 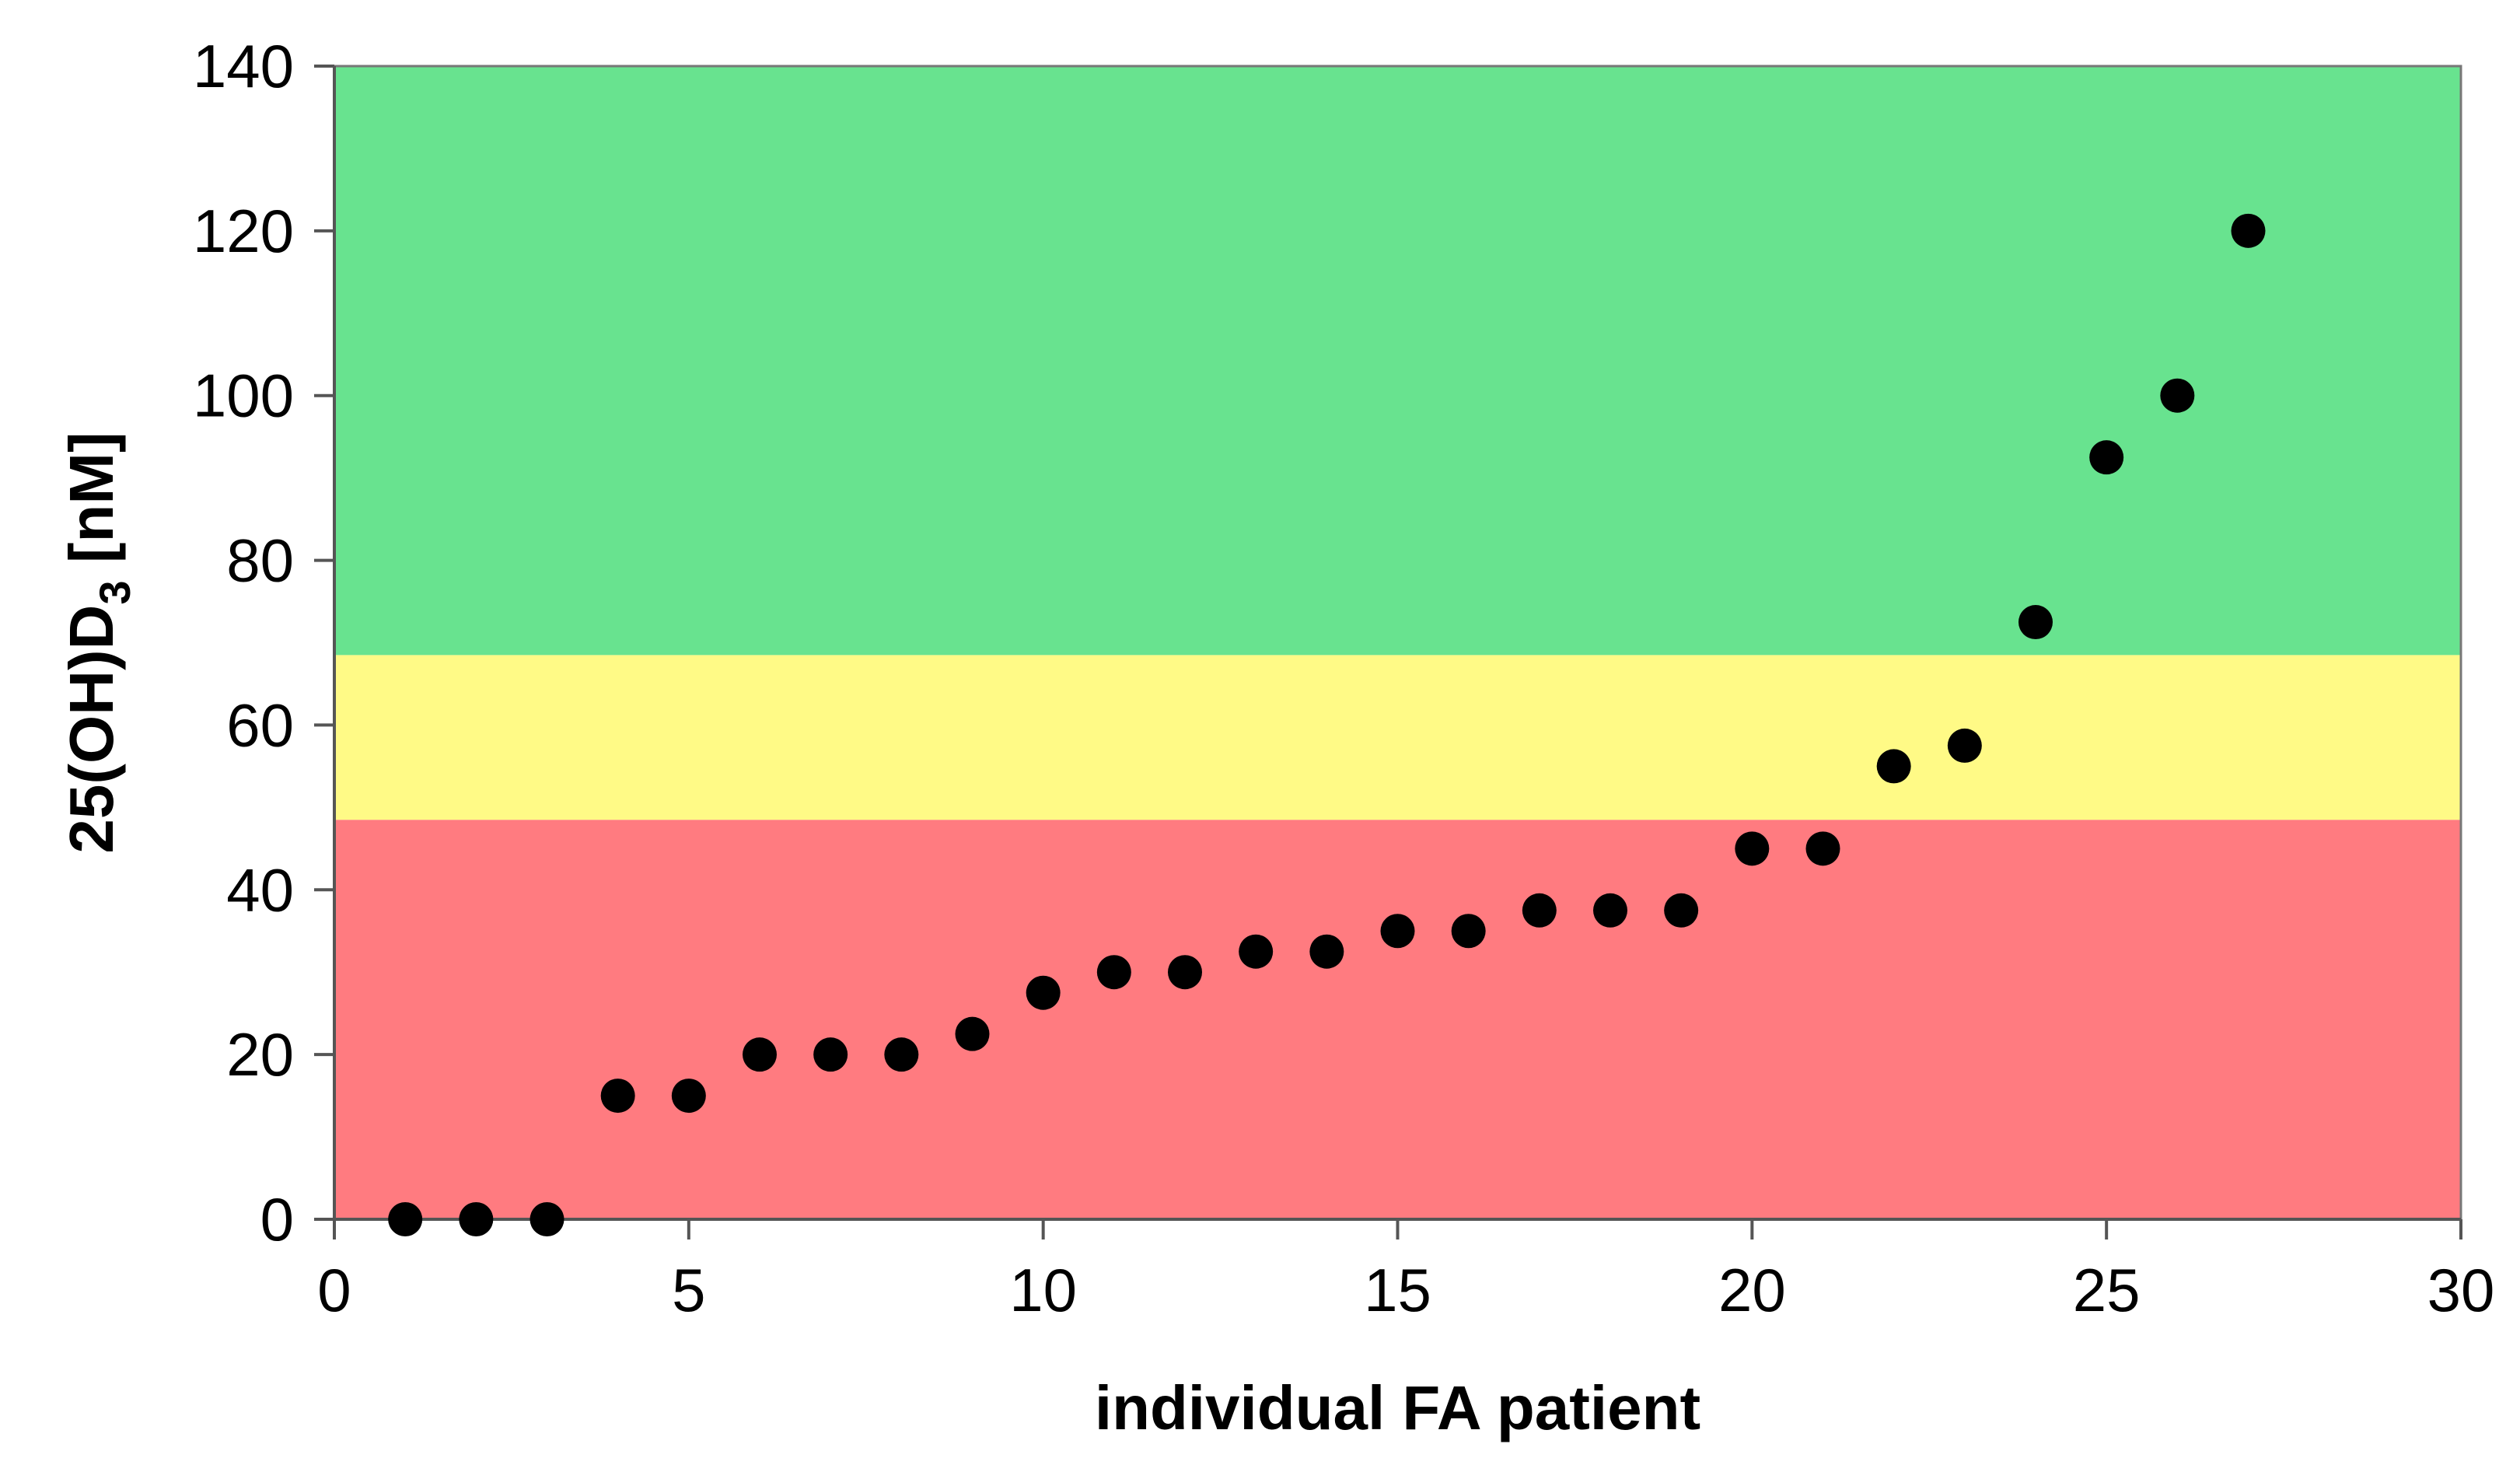 I want to click on x-axis-title: individual FA patient, so click(x=1397, y=1408).